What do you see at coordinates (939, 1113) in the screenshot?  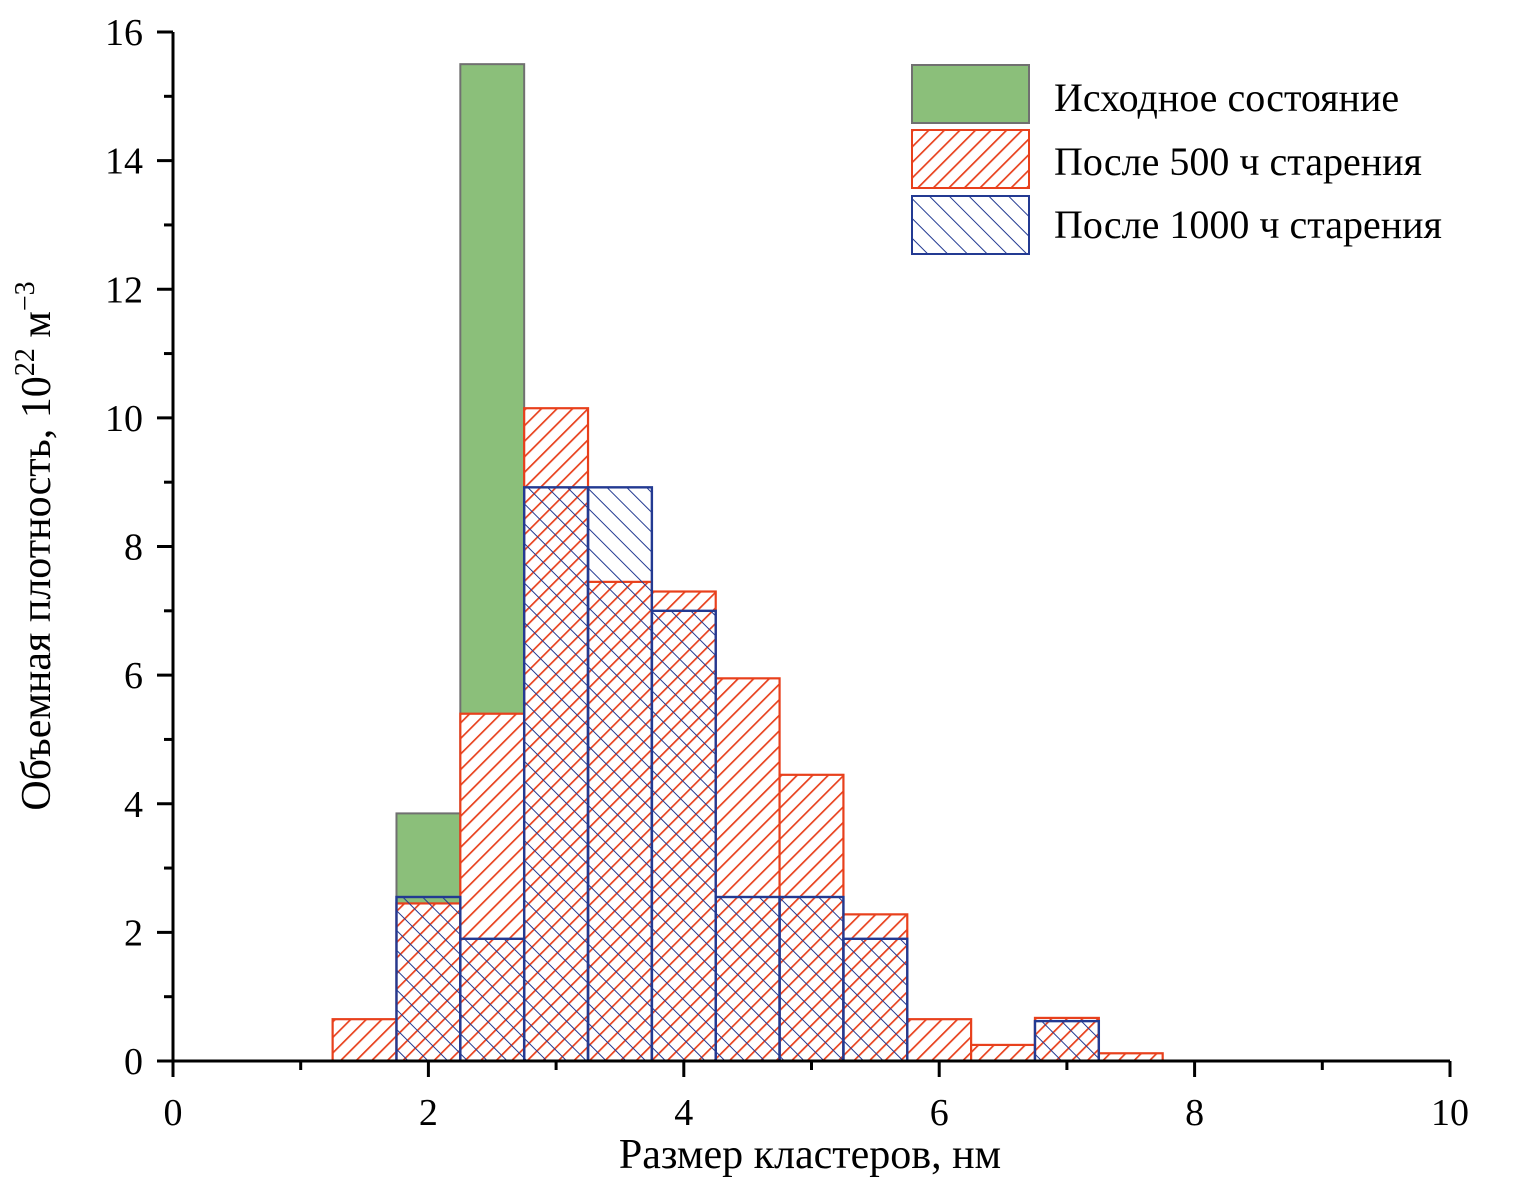 I see `x-tick-label-6: 6` at bounding box center [939, 1113].